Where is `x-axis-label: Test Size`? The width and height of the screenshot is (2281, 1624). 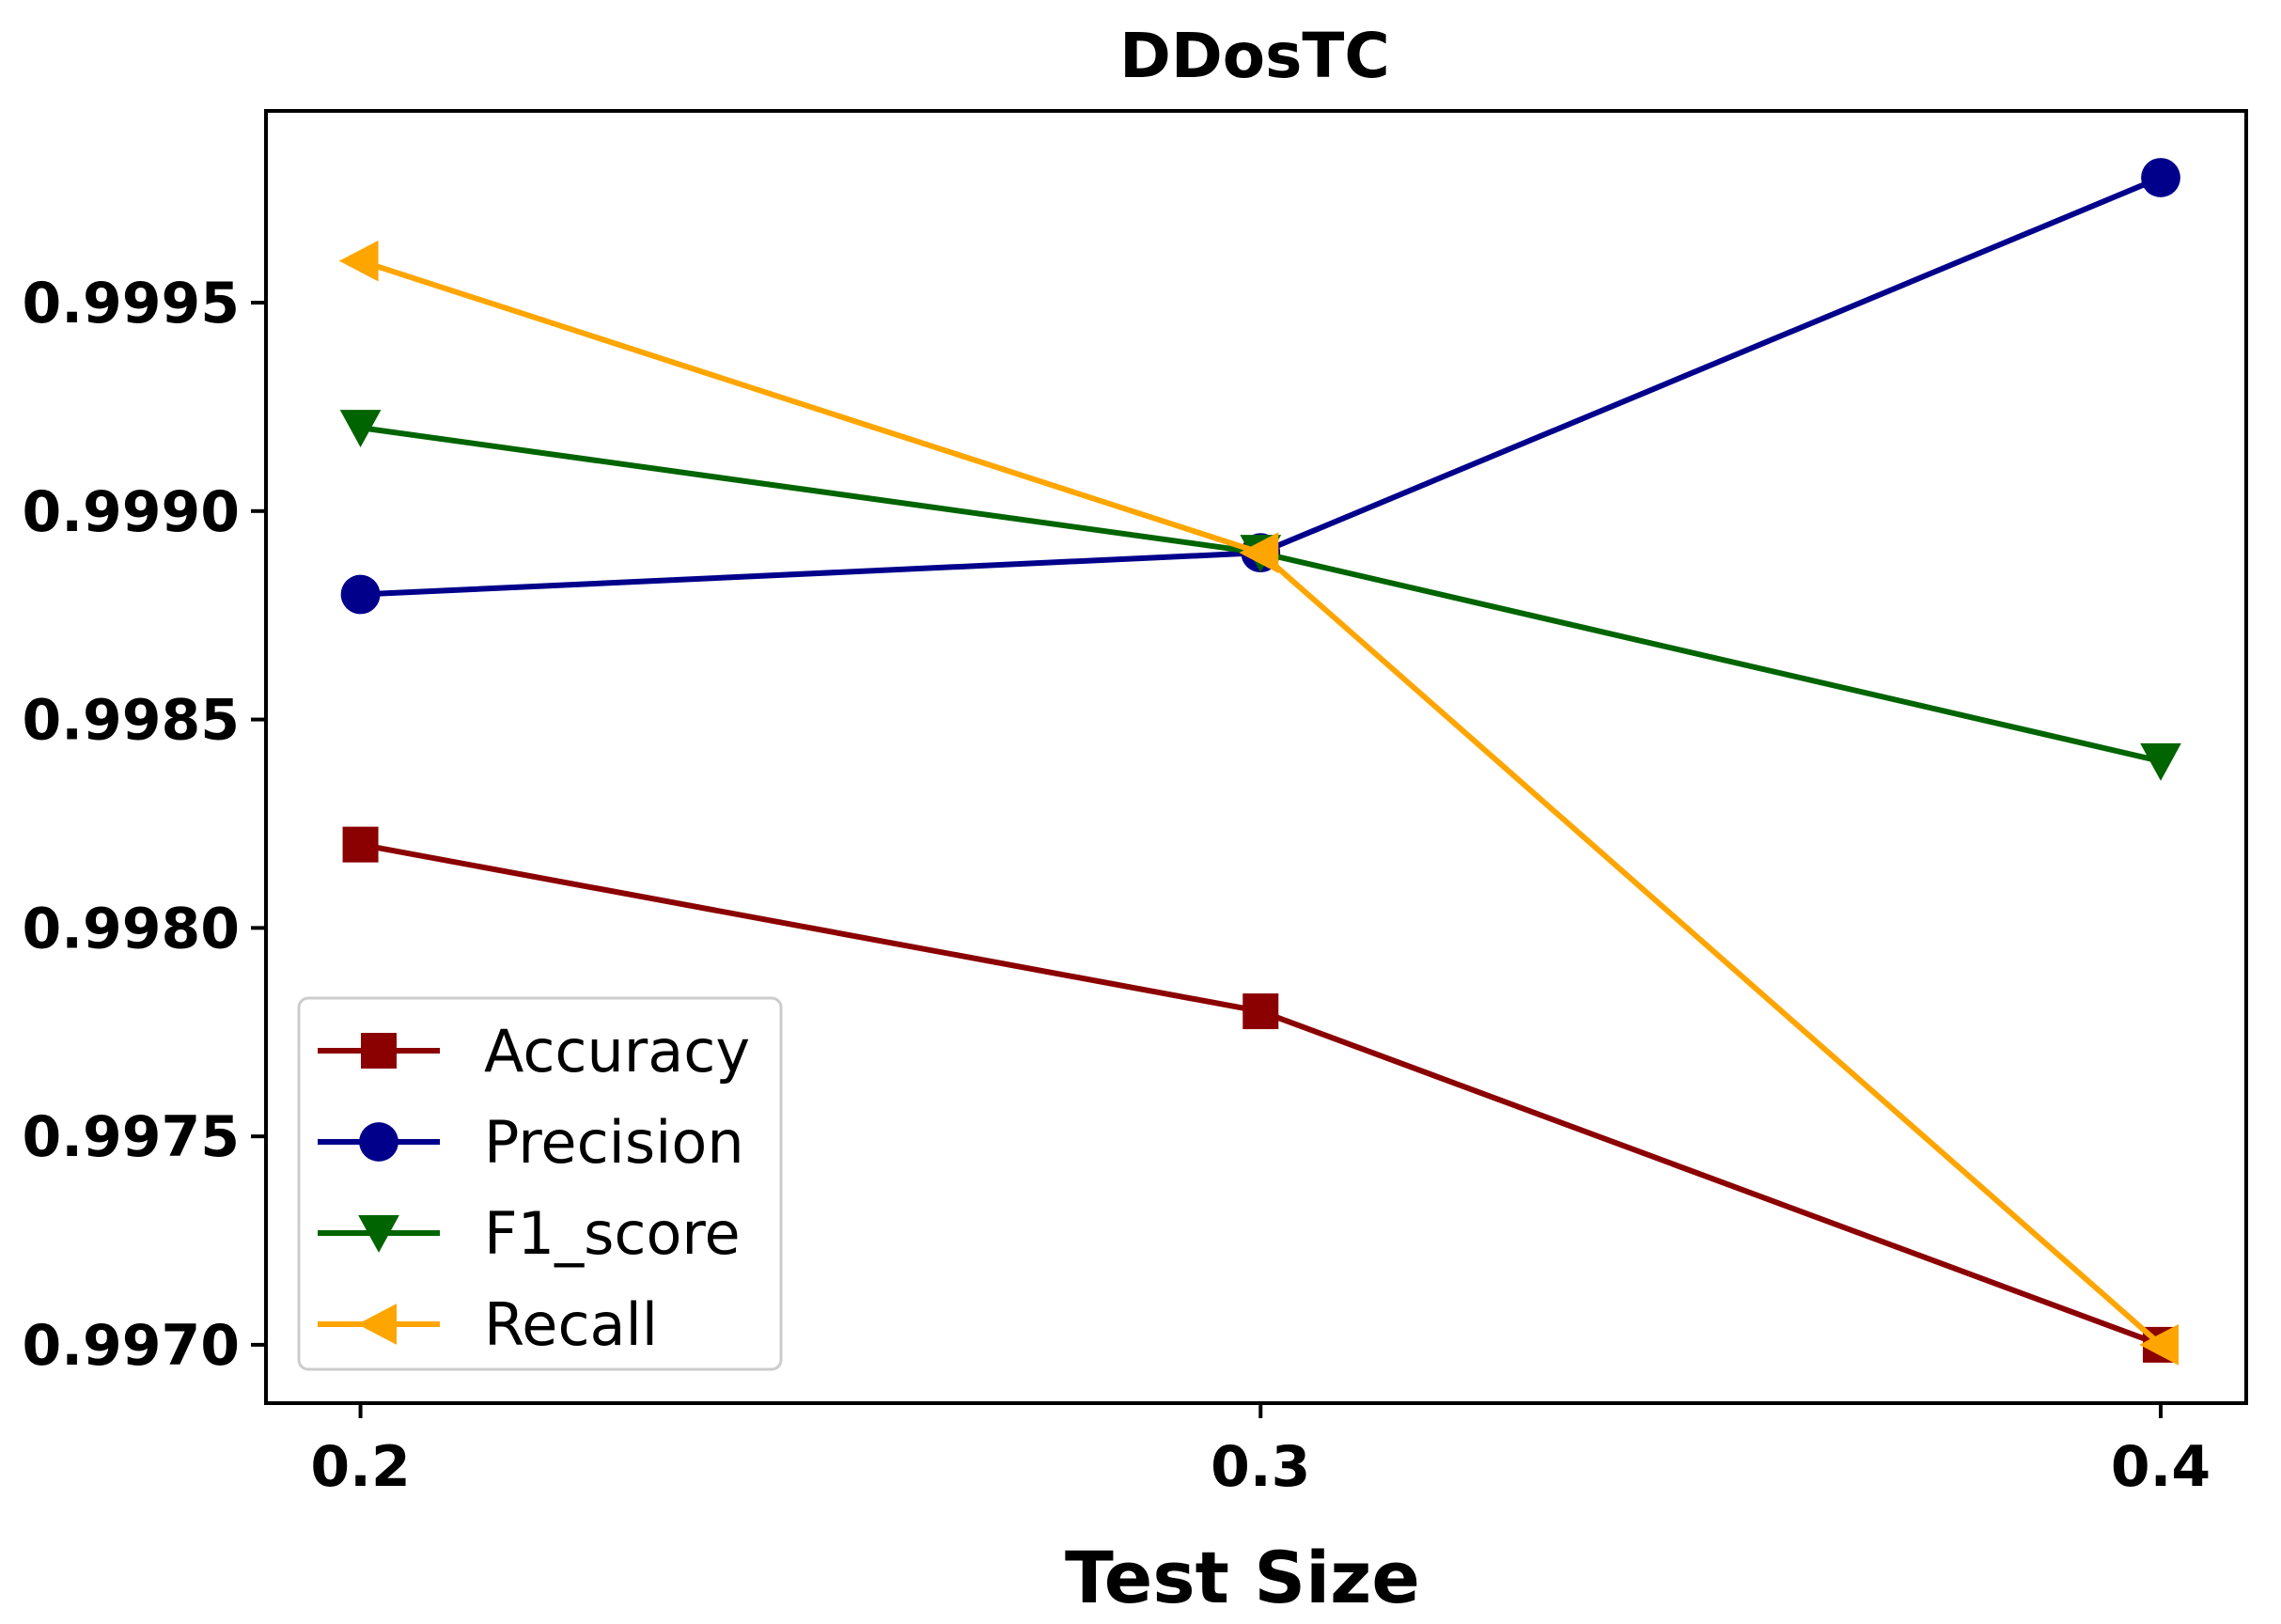
x-axis-label: Test Size is located at coordinates (1242, 1577).